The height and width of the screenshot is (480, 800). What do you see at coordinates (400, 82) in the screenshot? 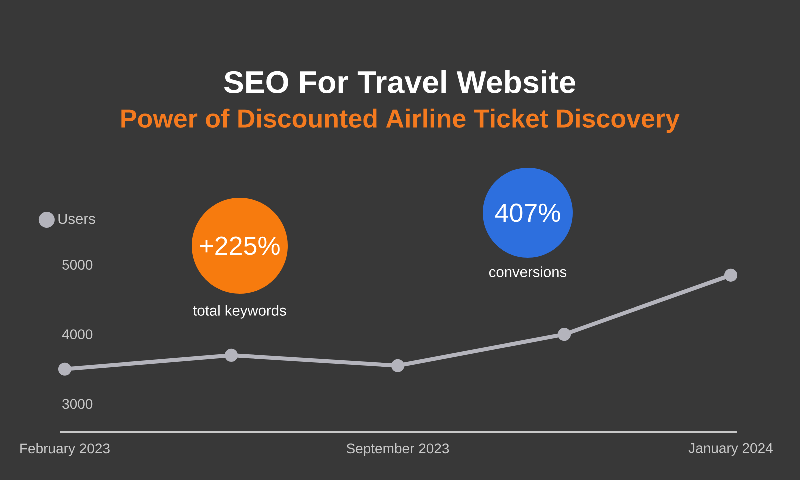
I see `chart-title: SEO For Travel Website` at bounding box center [400, 82].